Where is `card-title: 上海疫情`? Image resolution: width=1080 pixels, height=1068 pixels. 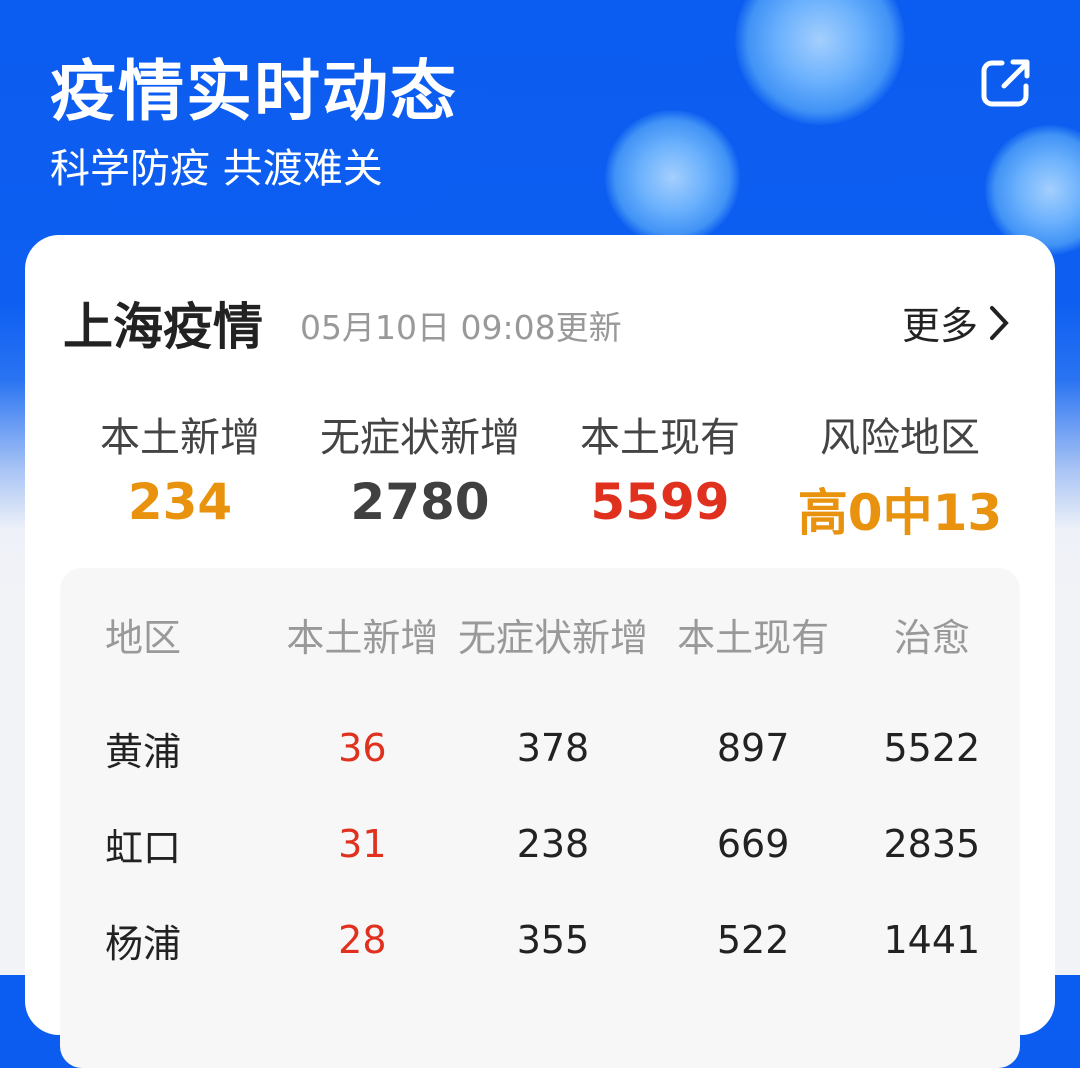 card-title: 上海疫情 is located at coordinates (163, 327).